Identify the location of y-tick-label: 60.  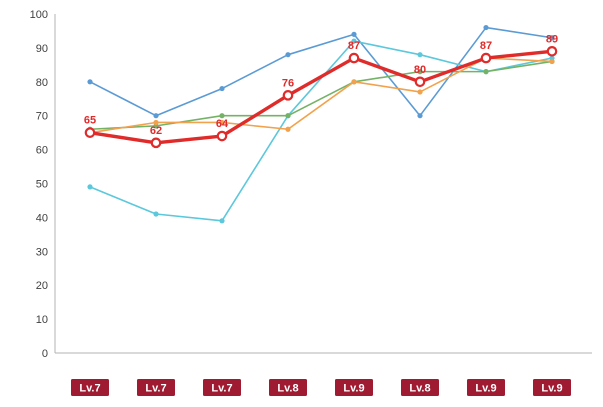
(42, 151).